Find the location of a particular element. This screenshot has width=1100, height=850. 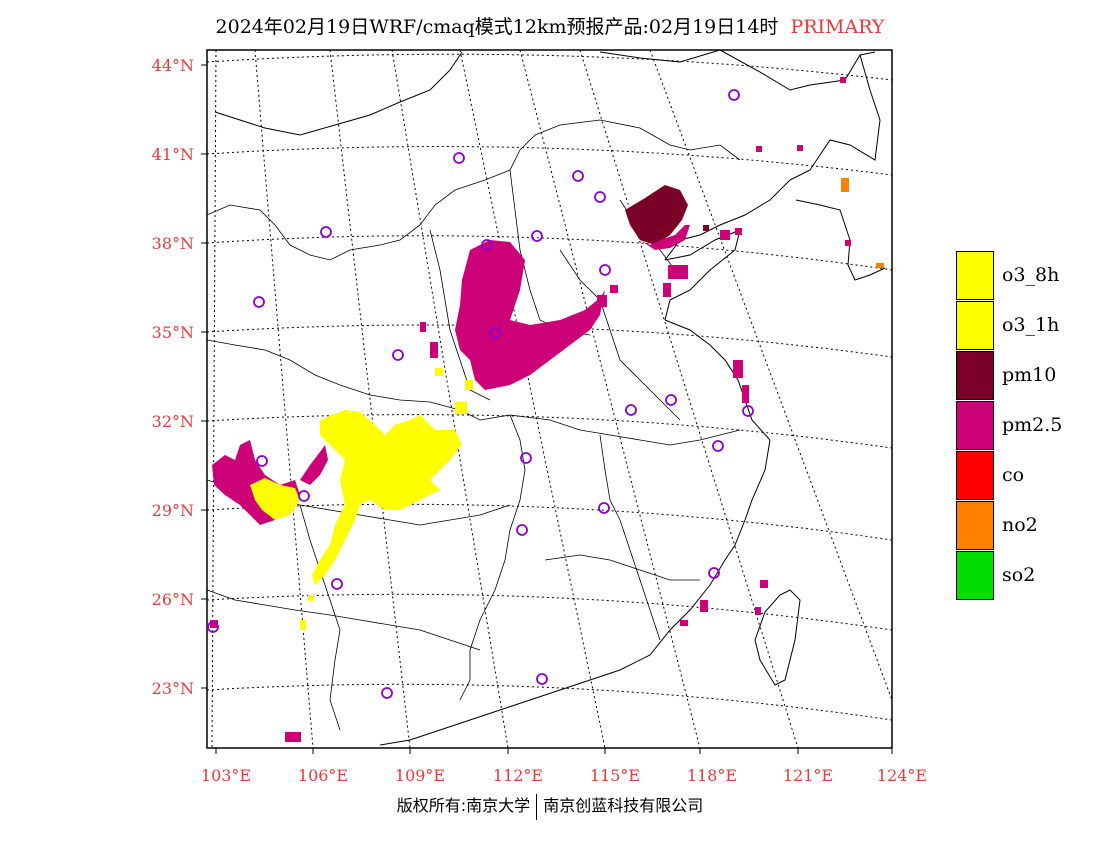

legend-item-o3-1h: o3_1h is located at coordinates (1009, 325).